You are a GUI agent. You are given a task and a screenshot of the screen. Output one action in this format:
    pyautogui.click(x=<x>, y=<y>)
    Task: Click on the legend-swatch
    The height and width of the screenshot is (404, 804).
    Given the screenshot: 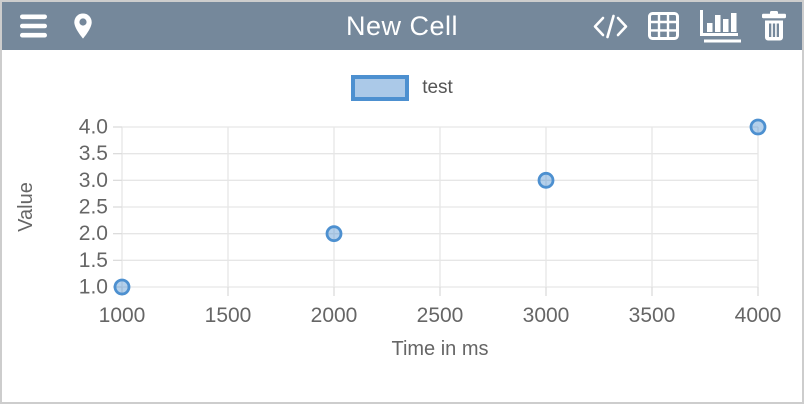 What is the action you would take?
    pyautogui.click(x=380, y=88)
    